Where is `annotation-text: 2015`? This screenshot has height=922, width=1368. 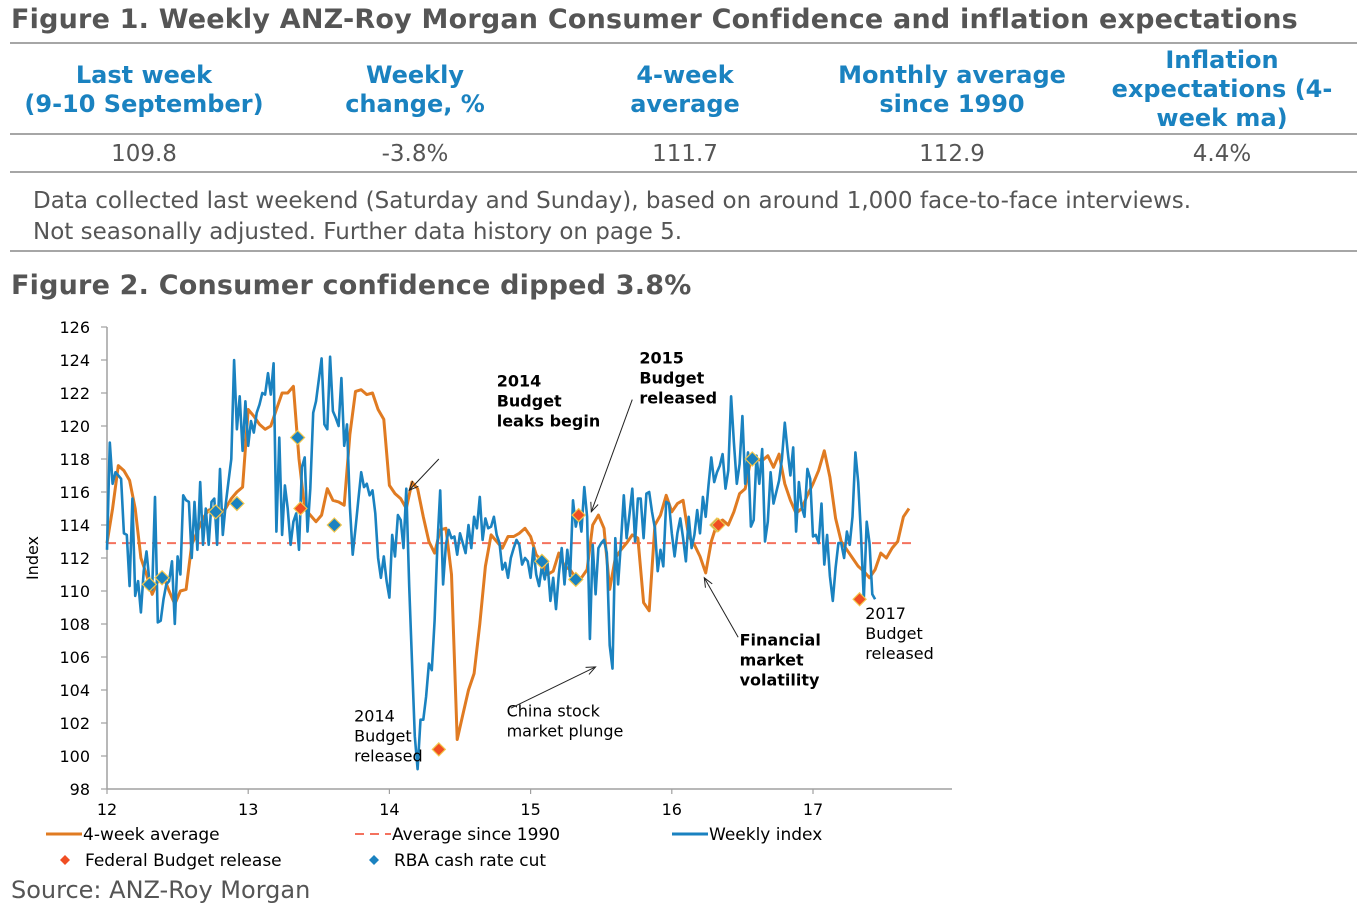
annotation-text: 2015 is located at coordinates (661, 357).